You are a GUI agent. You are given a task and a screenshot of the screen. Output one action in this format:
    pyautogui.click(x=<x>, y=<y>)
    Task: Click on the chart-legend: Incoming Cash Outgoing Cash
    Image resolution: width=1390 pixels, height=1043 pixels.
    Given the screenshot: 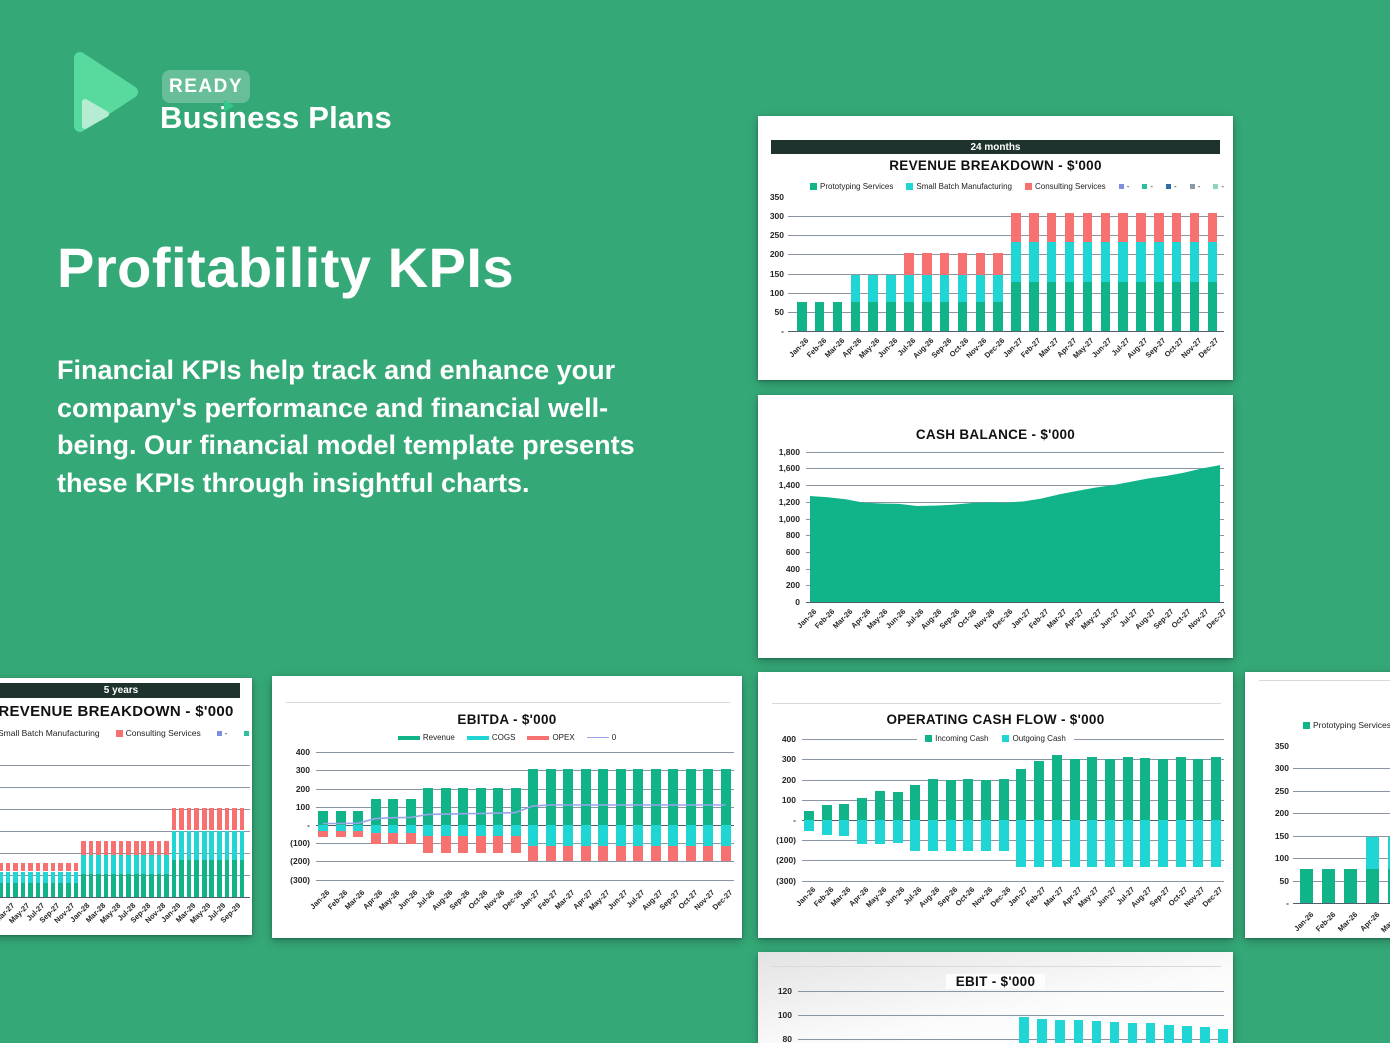 What is the action you would take?
    pyautogui.click(x=995, y=738)
    